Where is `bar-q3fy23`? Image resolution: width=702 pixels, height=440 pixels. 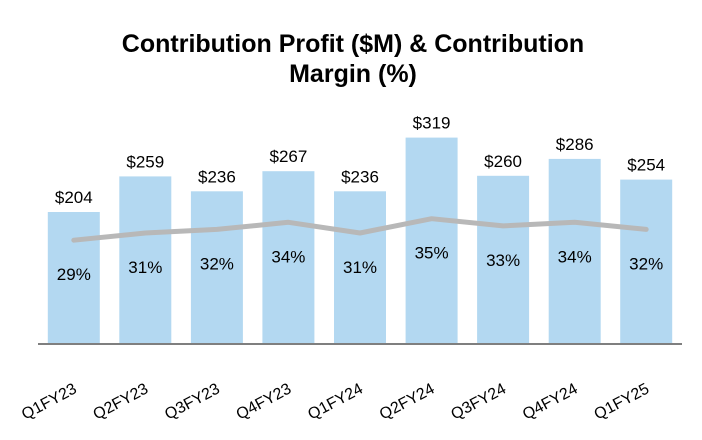 bar-q3fy23 is located at coordinates (216, 267).